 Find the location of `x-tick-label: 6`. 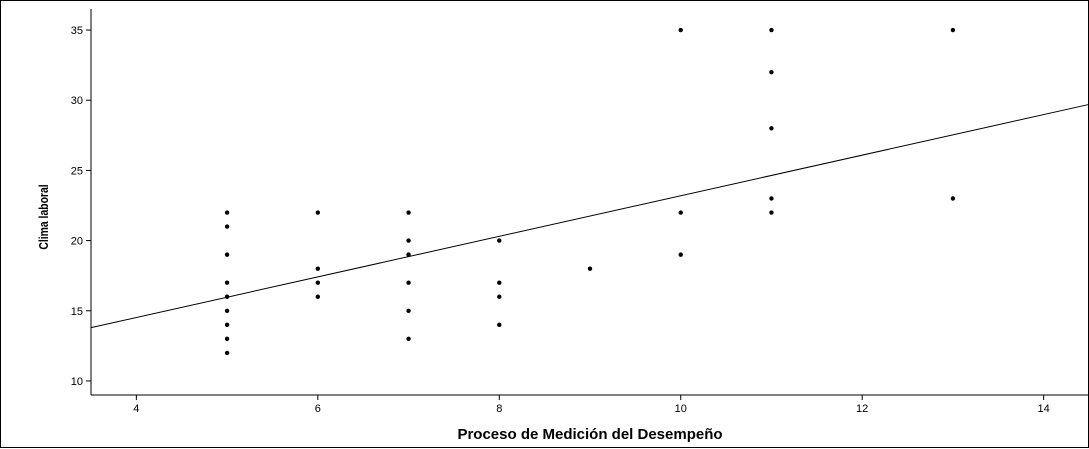

x-tick-label: 6 is located at coordinates (318, 409).